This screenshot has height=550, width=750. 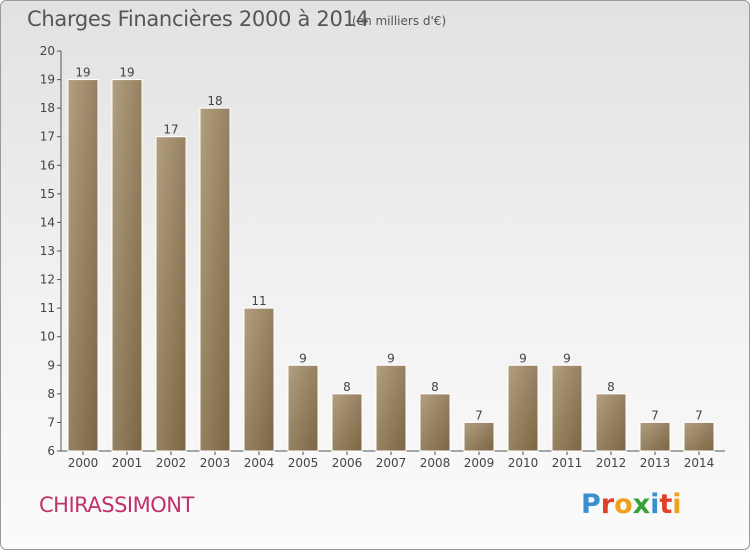 I want to click on bar-value-label: 17, so click(x=170, y=130).